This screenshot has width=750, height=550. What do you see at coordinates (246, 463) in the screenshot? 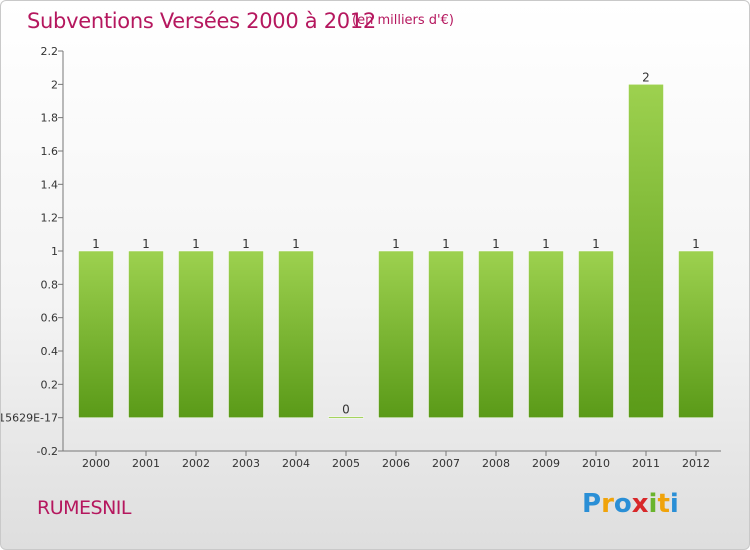
I see `x-tick-label-2003: 2003` at bounding box center [246, 463].